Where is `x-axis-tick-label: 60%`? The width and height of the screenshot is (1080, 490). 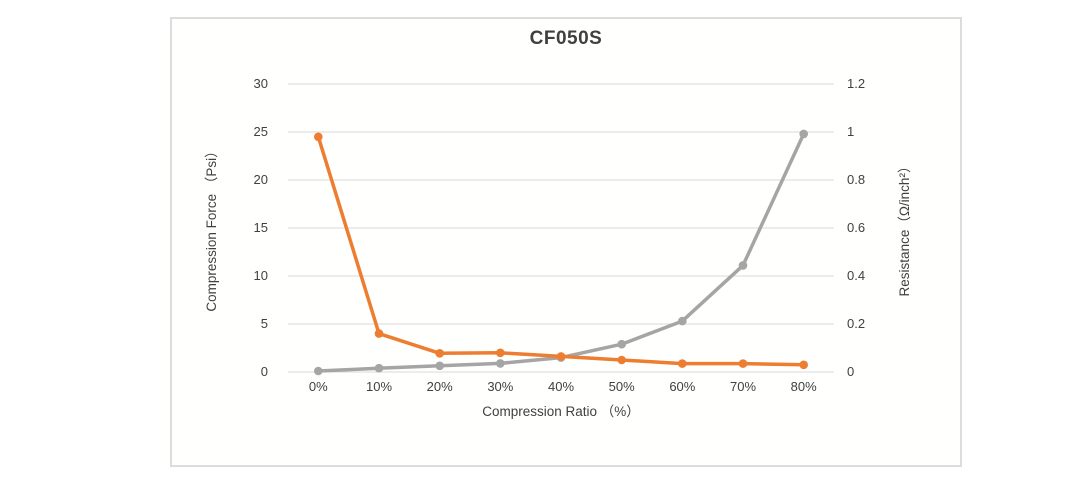
x-axis-tick-label: 60% is located at coordinates (682, 386).